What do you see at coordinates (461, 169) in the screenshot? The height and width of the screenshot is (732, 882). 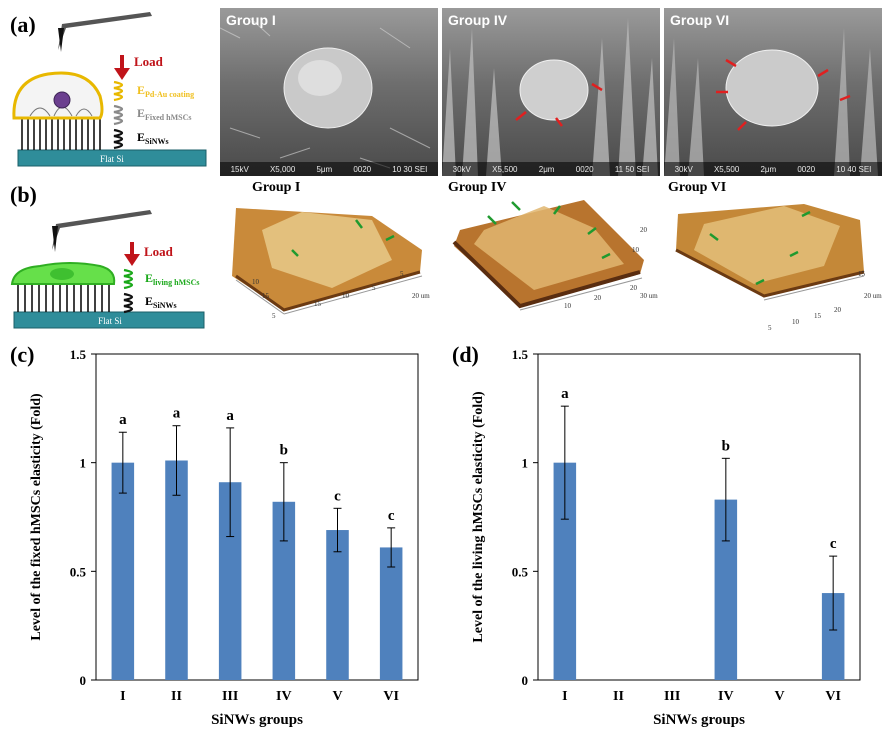 I see `sem-info: 30kV` at bounding box center [461, 169].